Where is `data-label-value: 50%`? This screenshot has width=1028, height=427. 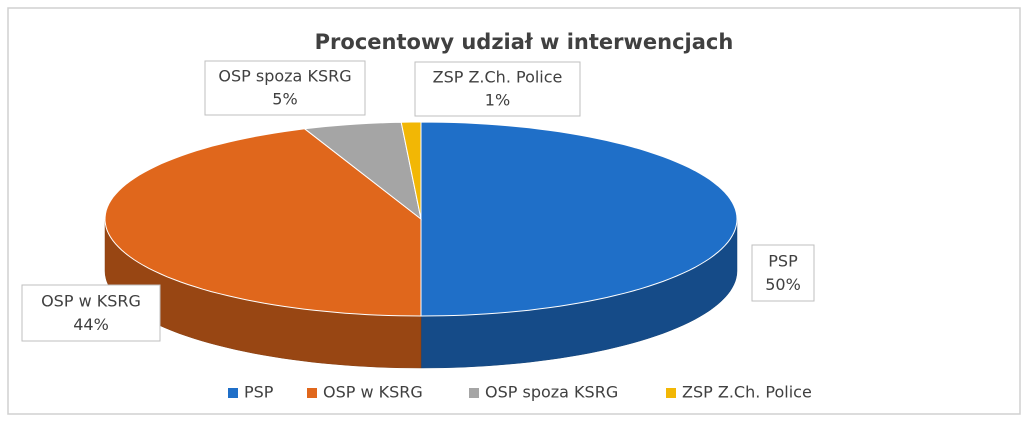
data-label-value: 50% is located at coordinates (783, 284).